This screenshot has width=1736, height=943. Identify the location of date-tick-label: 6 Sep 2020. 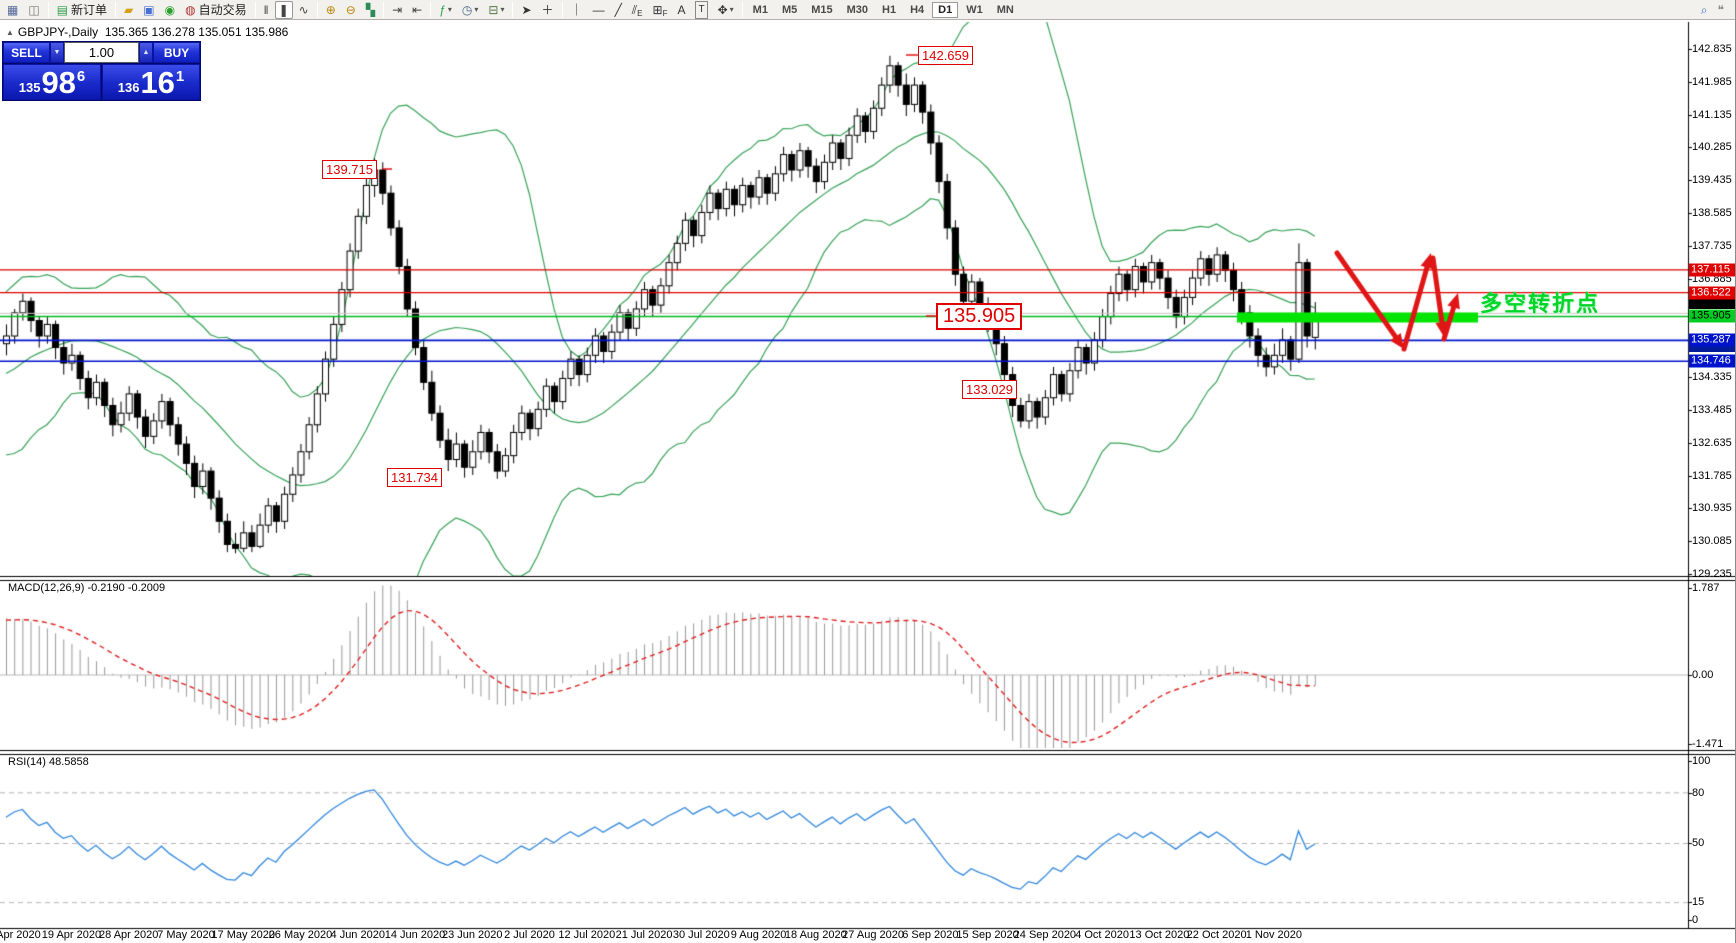
(930, 935).